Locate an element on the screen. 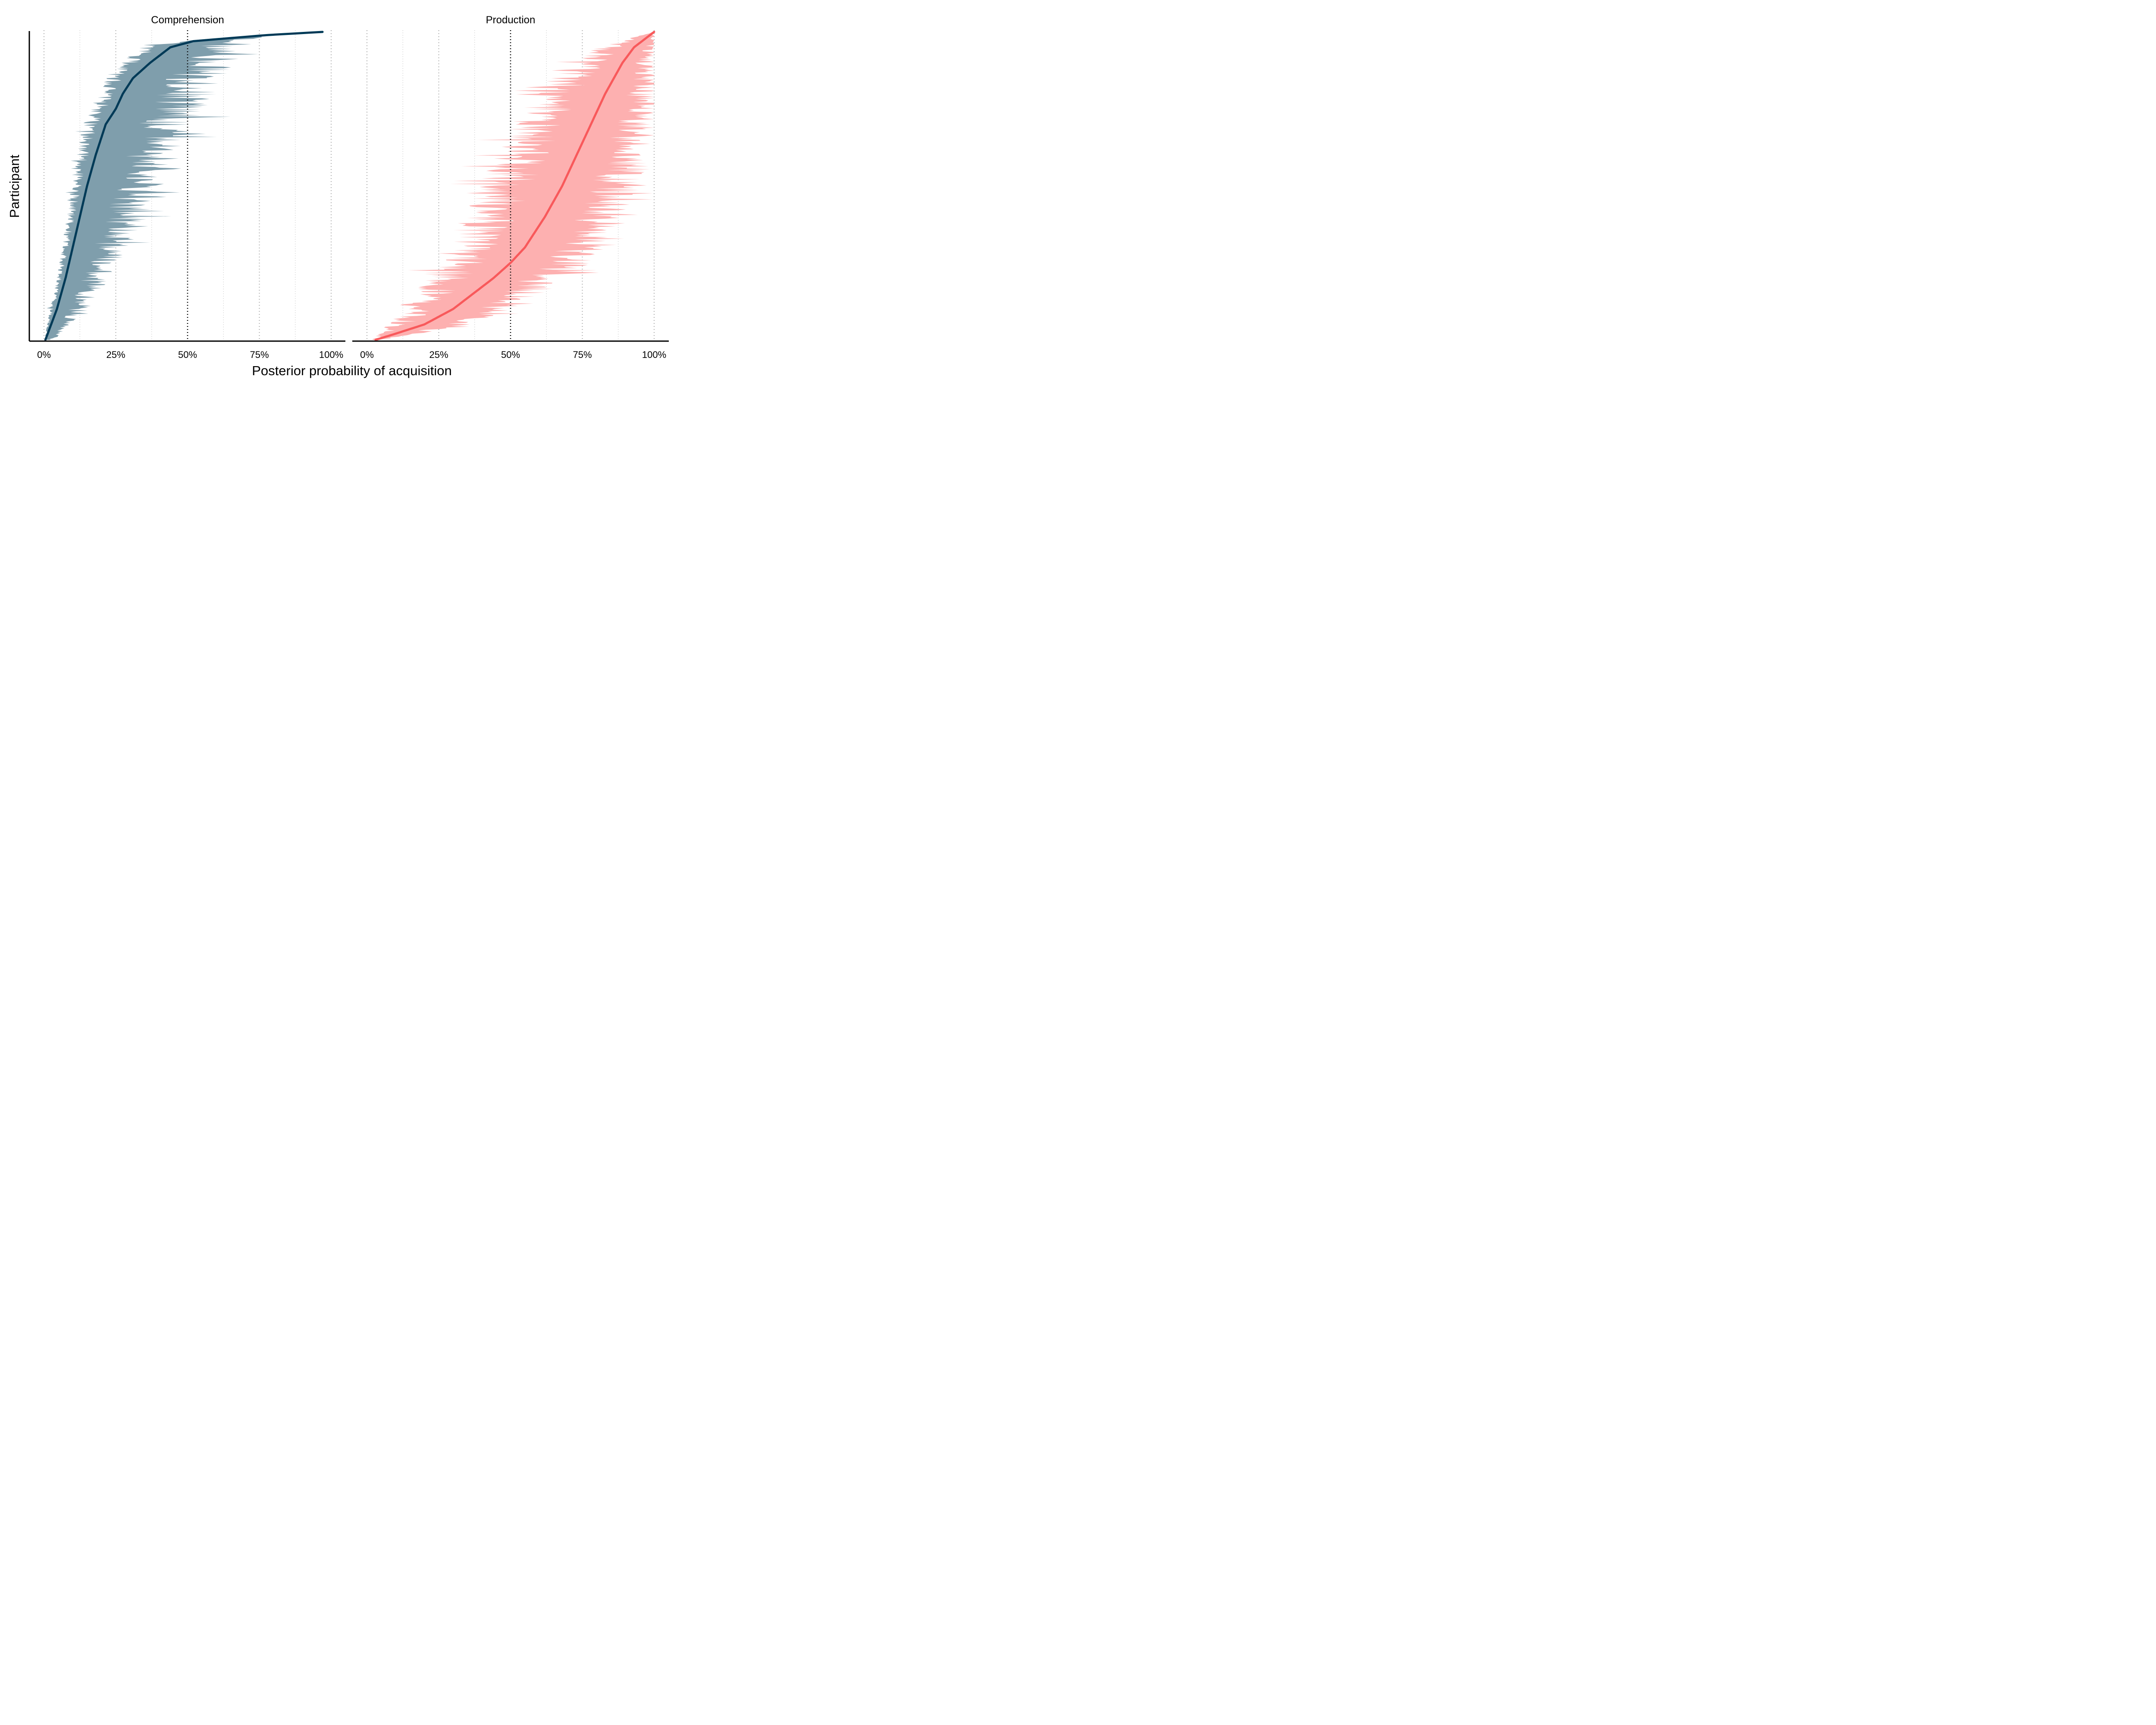  y-axis-title: Participant is located at coordinates (14, 186).